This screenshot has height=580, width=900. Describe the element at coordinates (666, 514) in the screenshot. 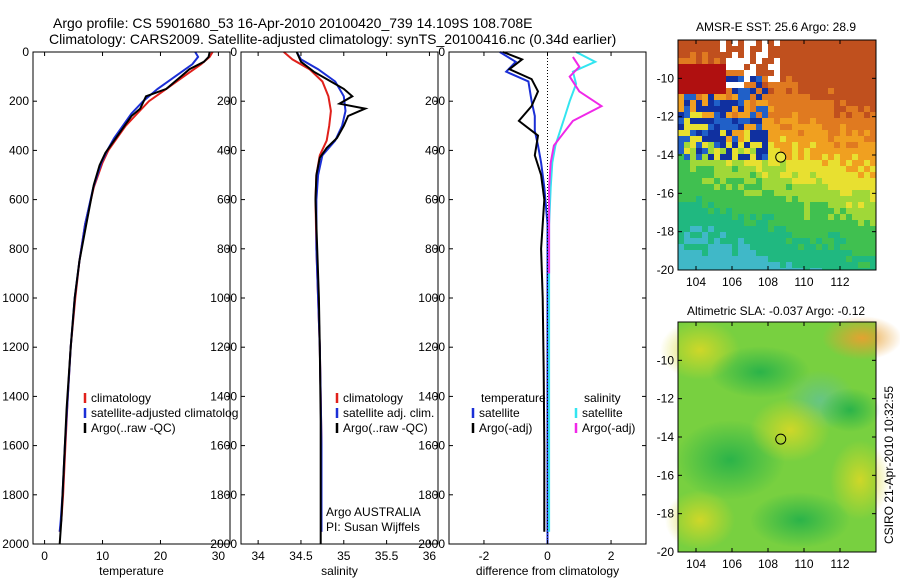

I see `map-y-tick-label: -18` at that location.